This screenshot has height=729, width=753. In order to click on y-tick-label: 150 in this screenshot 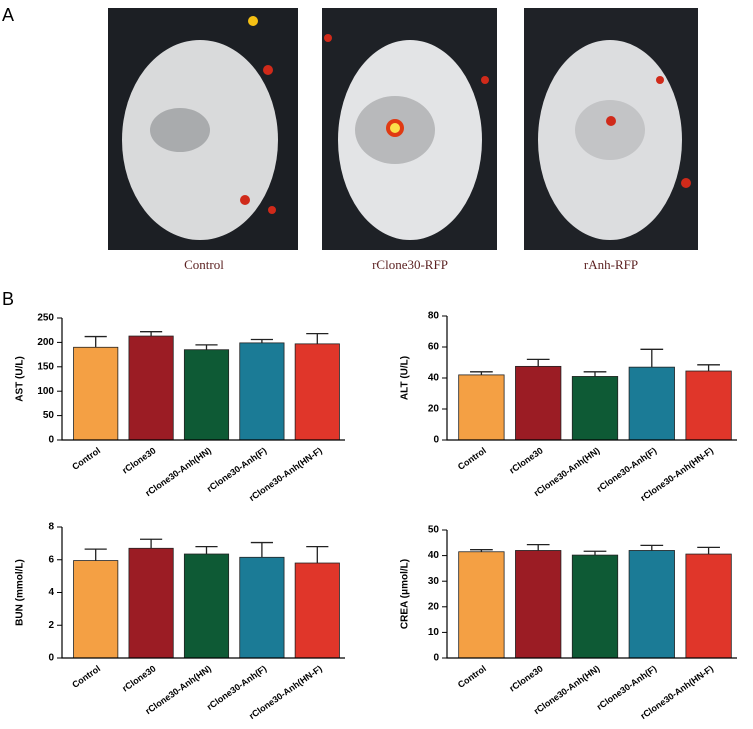, I will do `click(45, 366)`.